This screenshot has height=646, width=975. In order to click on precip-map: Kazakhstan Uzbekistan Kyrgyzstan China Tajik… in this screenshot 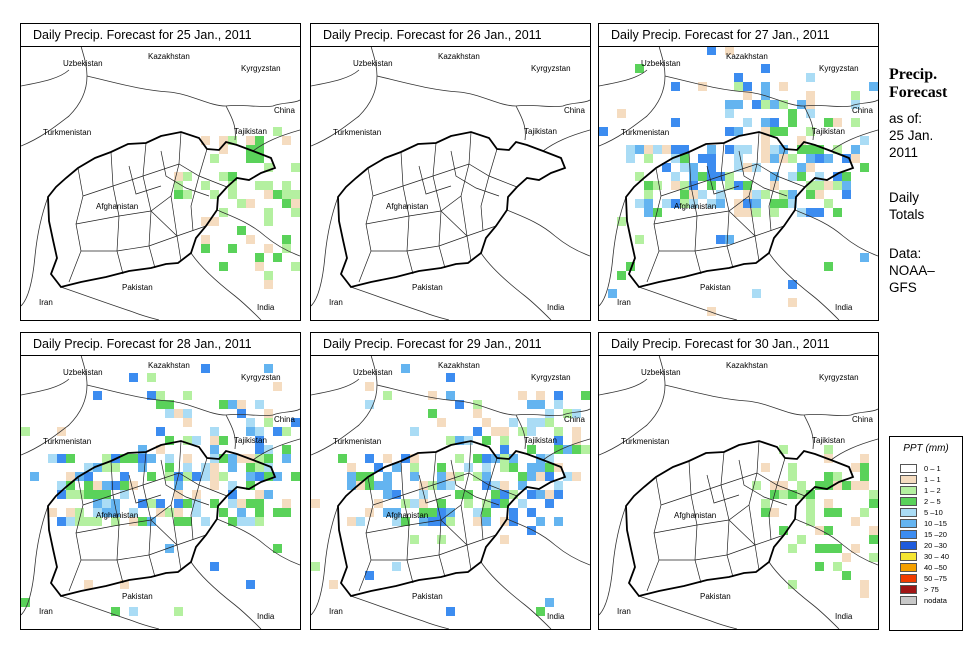, I will do `click(738, 492)`.